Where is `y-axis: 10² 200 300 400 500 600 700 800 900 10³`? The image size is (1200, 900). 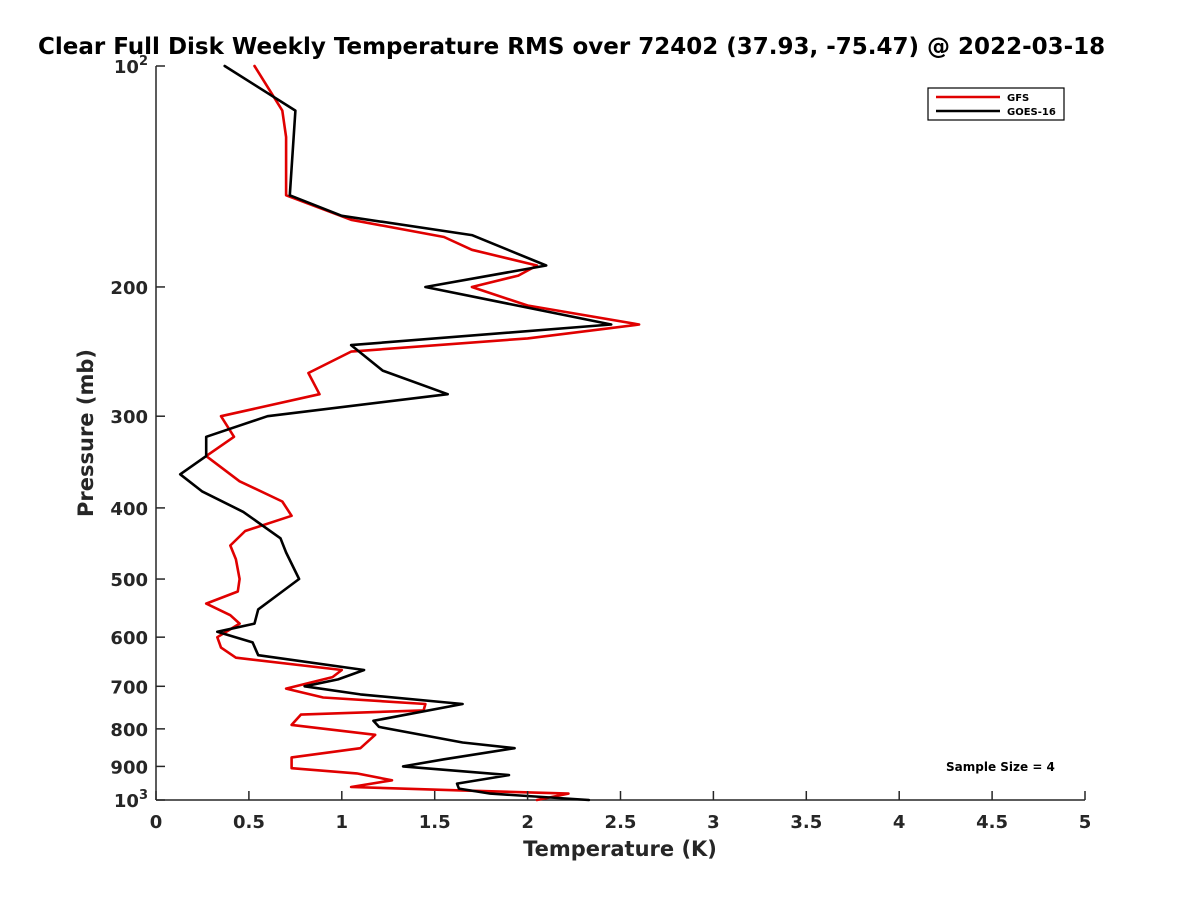 y-axis: 10² 200 300 400 500 600 700 800 900 10³ is located at coordinates (137, 433).